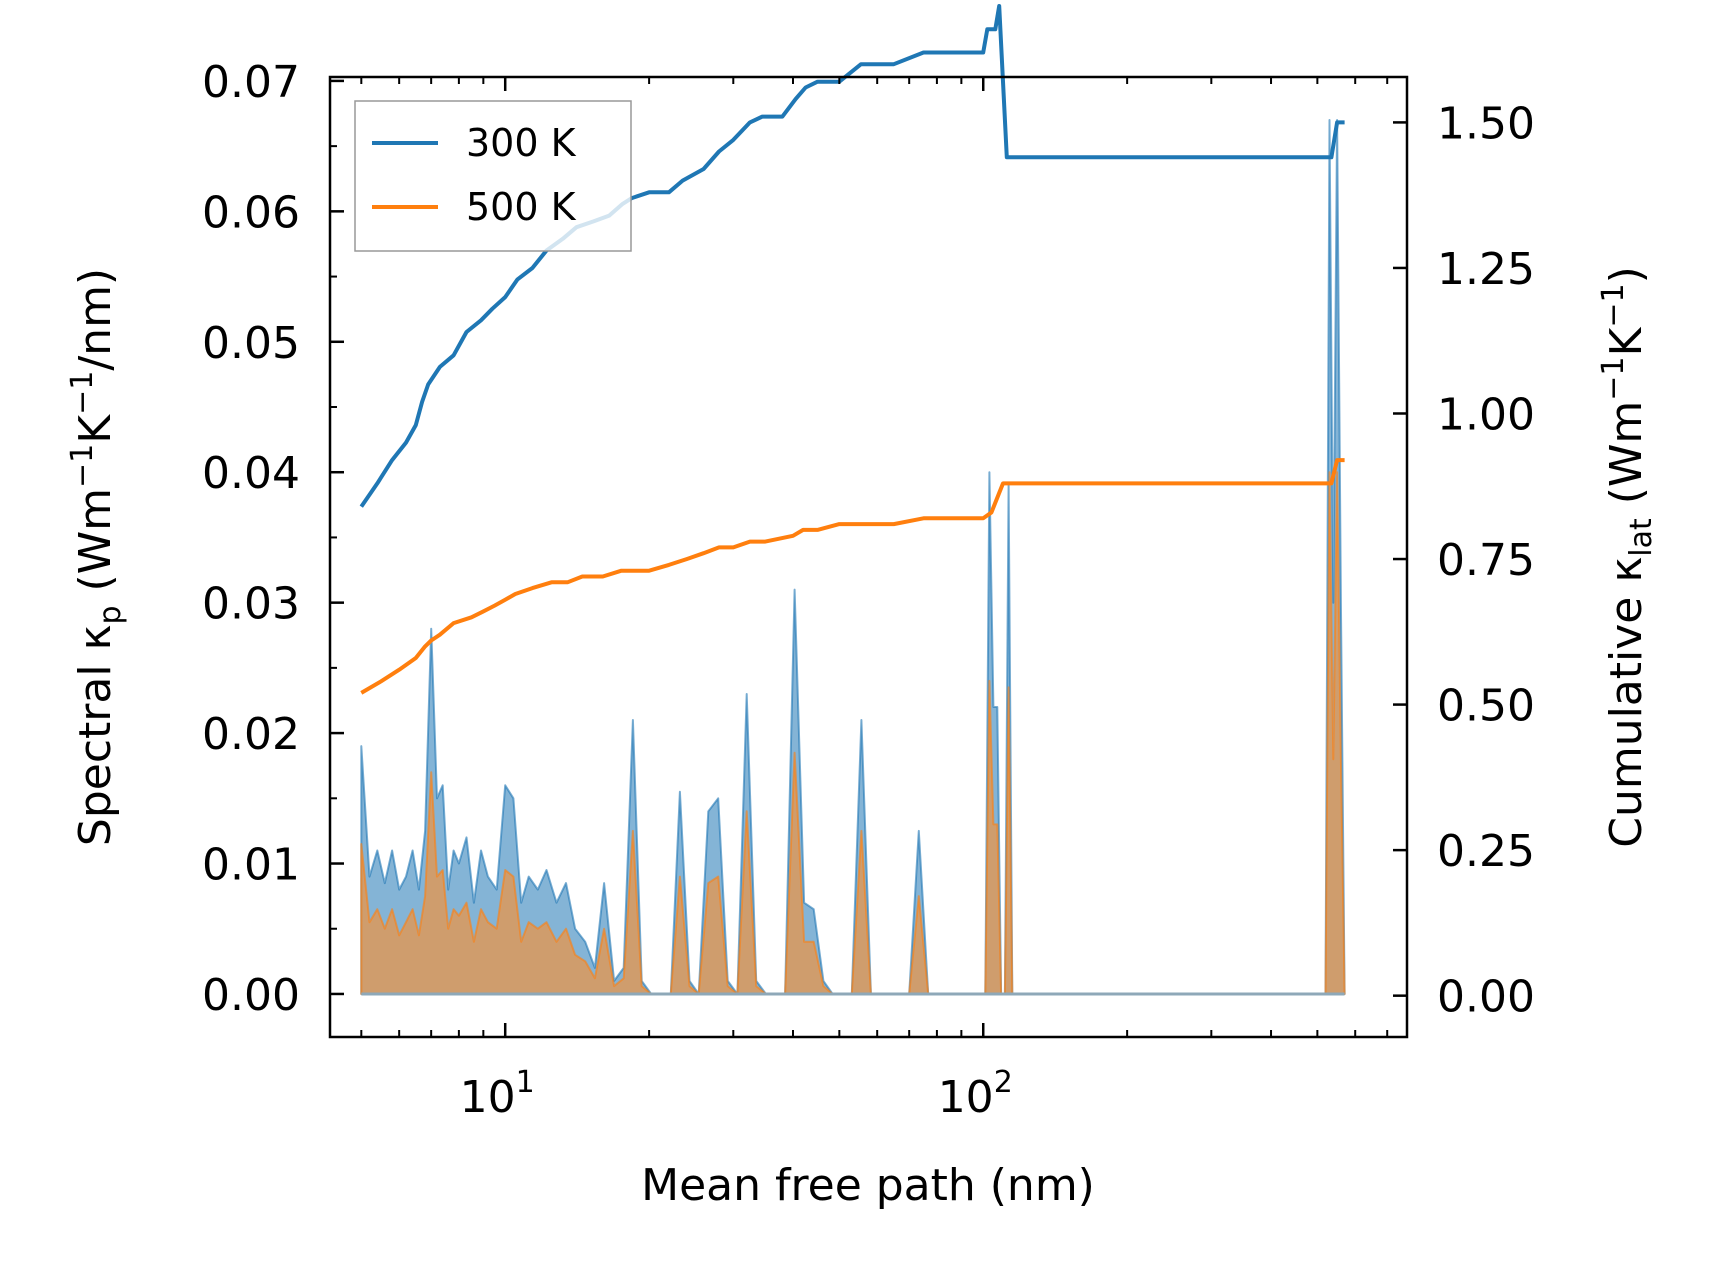 This screenshot has height=1269, width=1716. I want to click on y-right-tick-label: 1.25, so click(1486, 269).